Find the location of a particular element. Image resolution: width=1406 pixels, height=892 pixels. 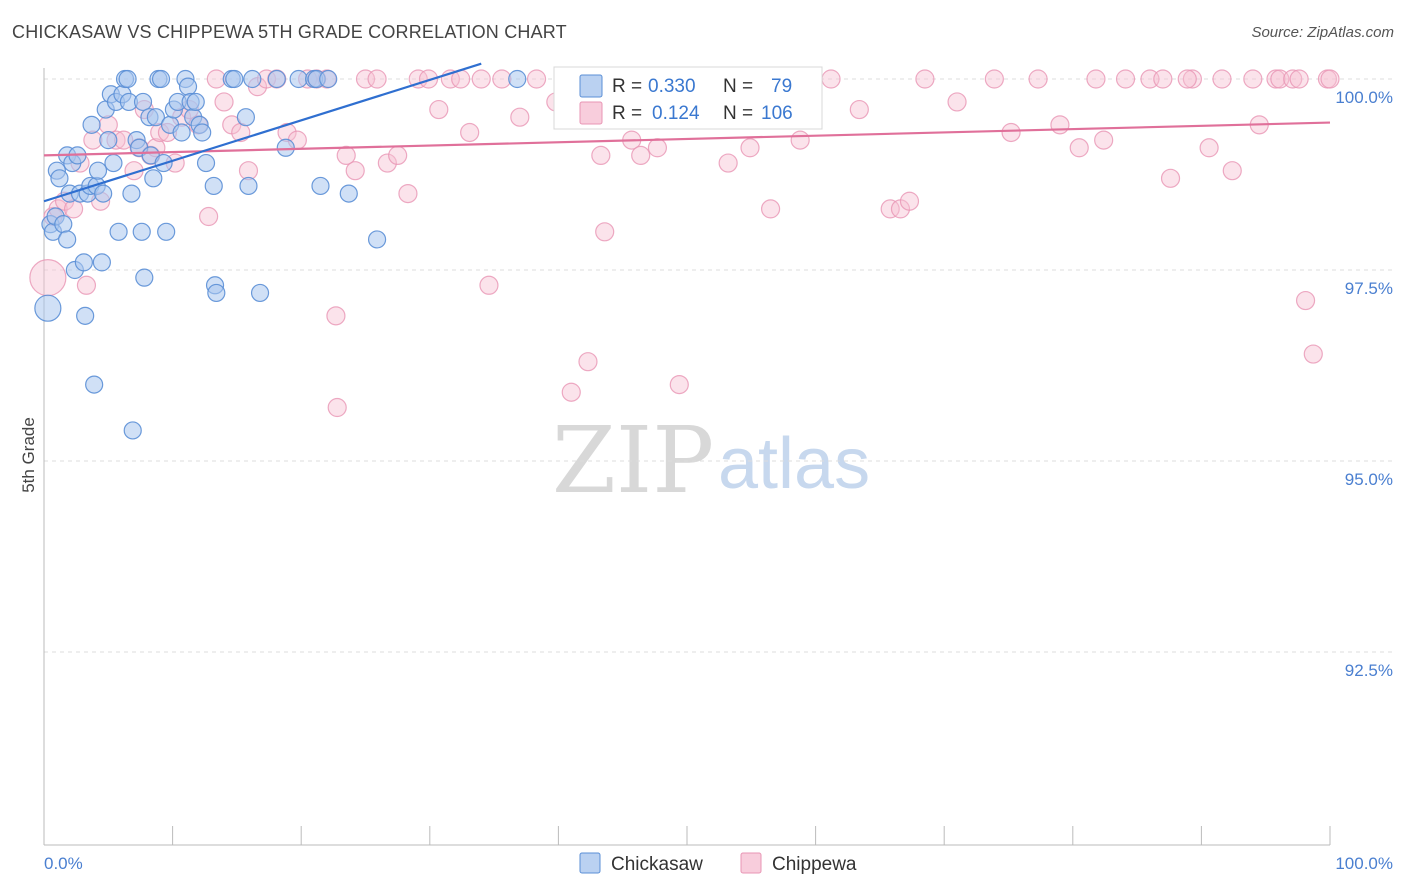

trendlines is located at coordinates (687, 132).